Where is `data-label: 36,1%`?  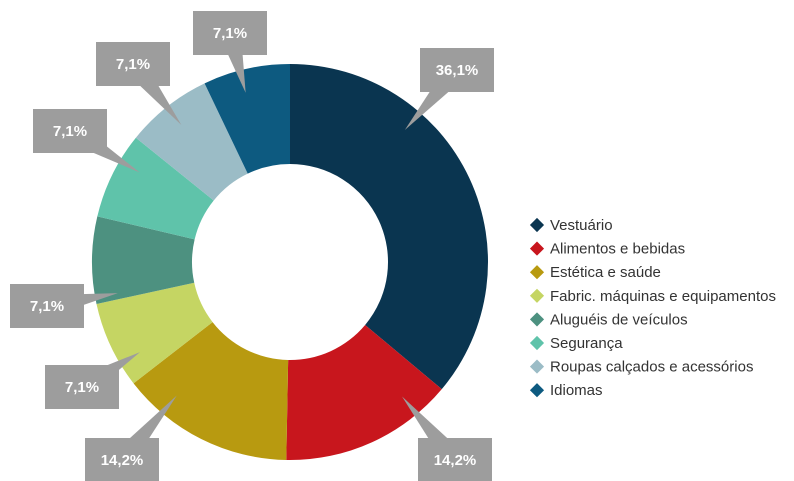 data-label: 36,1% is located at coordinates (457, 70).